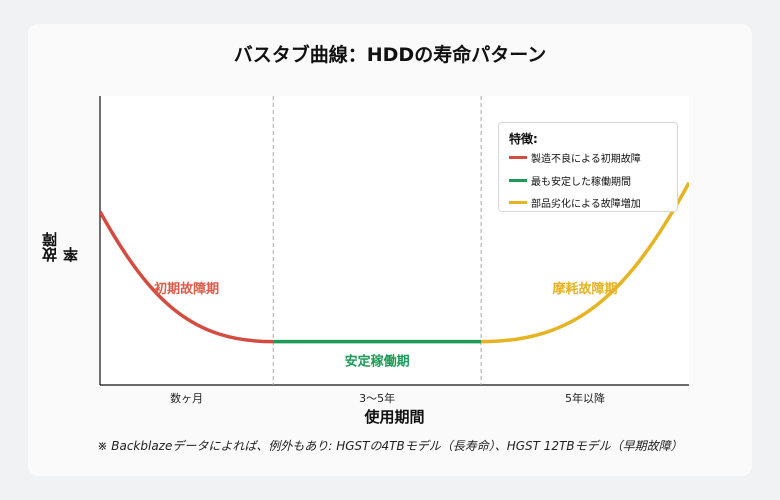 The height and width of the screenshot is (500, 780). Describe the element at coordinates (377, 361) in the screenshot. I see `phase-label: 安定稼働期` at that location.